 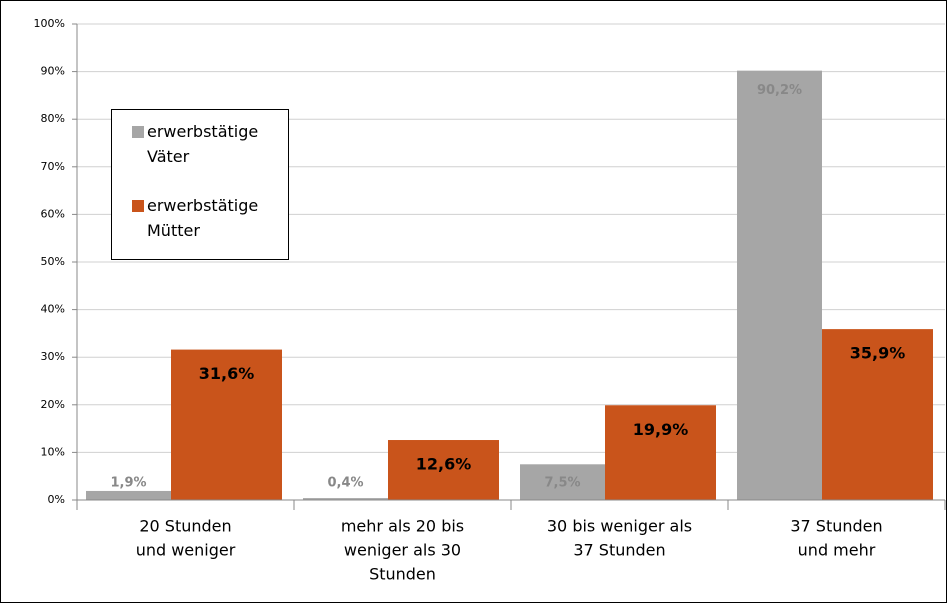 What do you see at coordinates (128, 483) in the screenshot?
I see `value-label: 1,9%` at bounding box center [128, 483].